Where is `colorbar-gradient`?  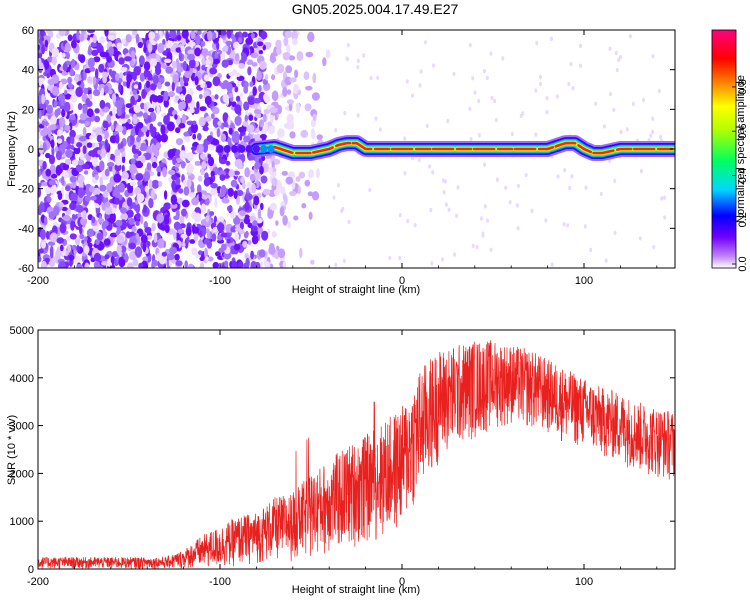
colorbar-gradient is located at coordinates (724, 149).